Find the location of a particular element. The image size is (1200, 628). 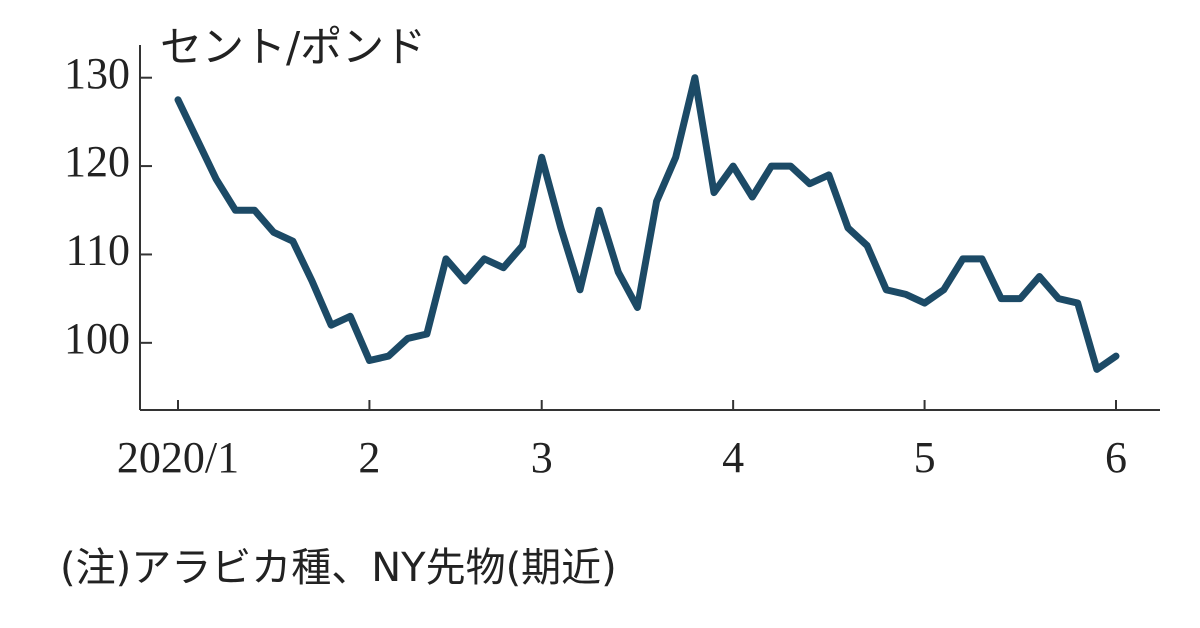

x-tick-label: 2020/1 is located at coordinates (178, 457).